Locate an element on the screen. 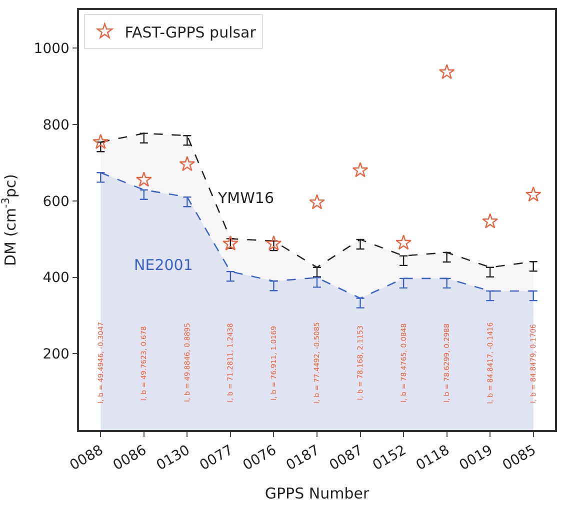 The width and height of the screenshot is (569, 512). y-tick-label: 800 is located at coordinates (56, 125).